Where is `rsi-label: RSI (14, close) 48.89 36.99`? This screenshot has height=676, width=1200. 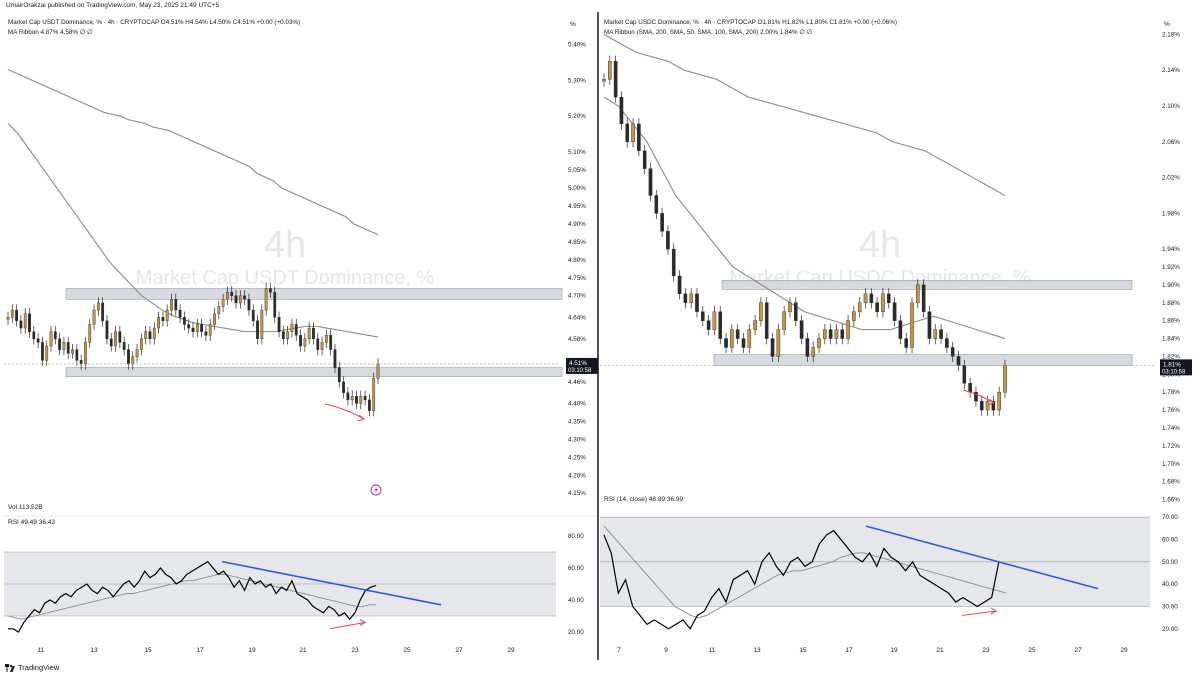
rsi-label: RSI (14, close) 48.89 36.99 is located at coordinates (644, 499).